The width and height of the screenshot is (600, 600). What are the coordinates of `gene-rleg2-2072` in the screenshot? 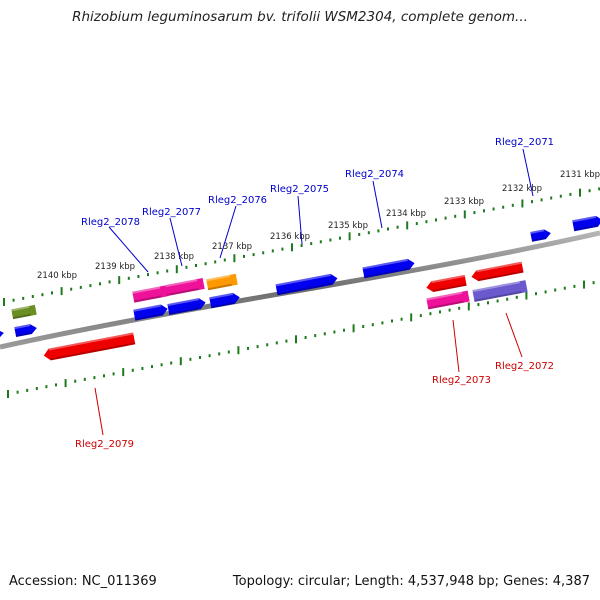 It's located at (500, 291).